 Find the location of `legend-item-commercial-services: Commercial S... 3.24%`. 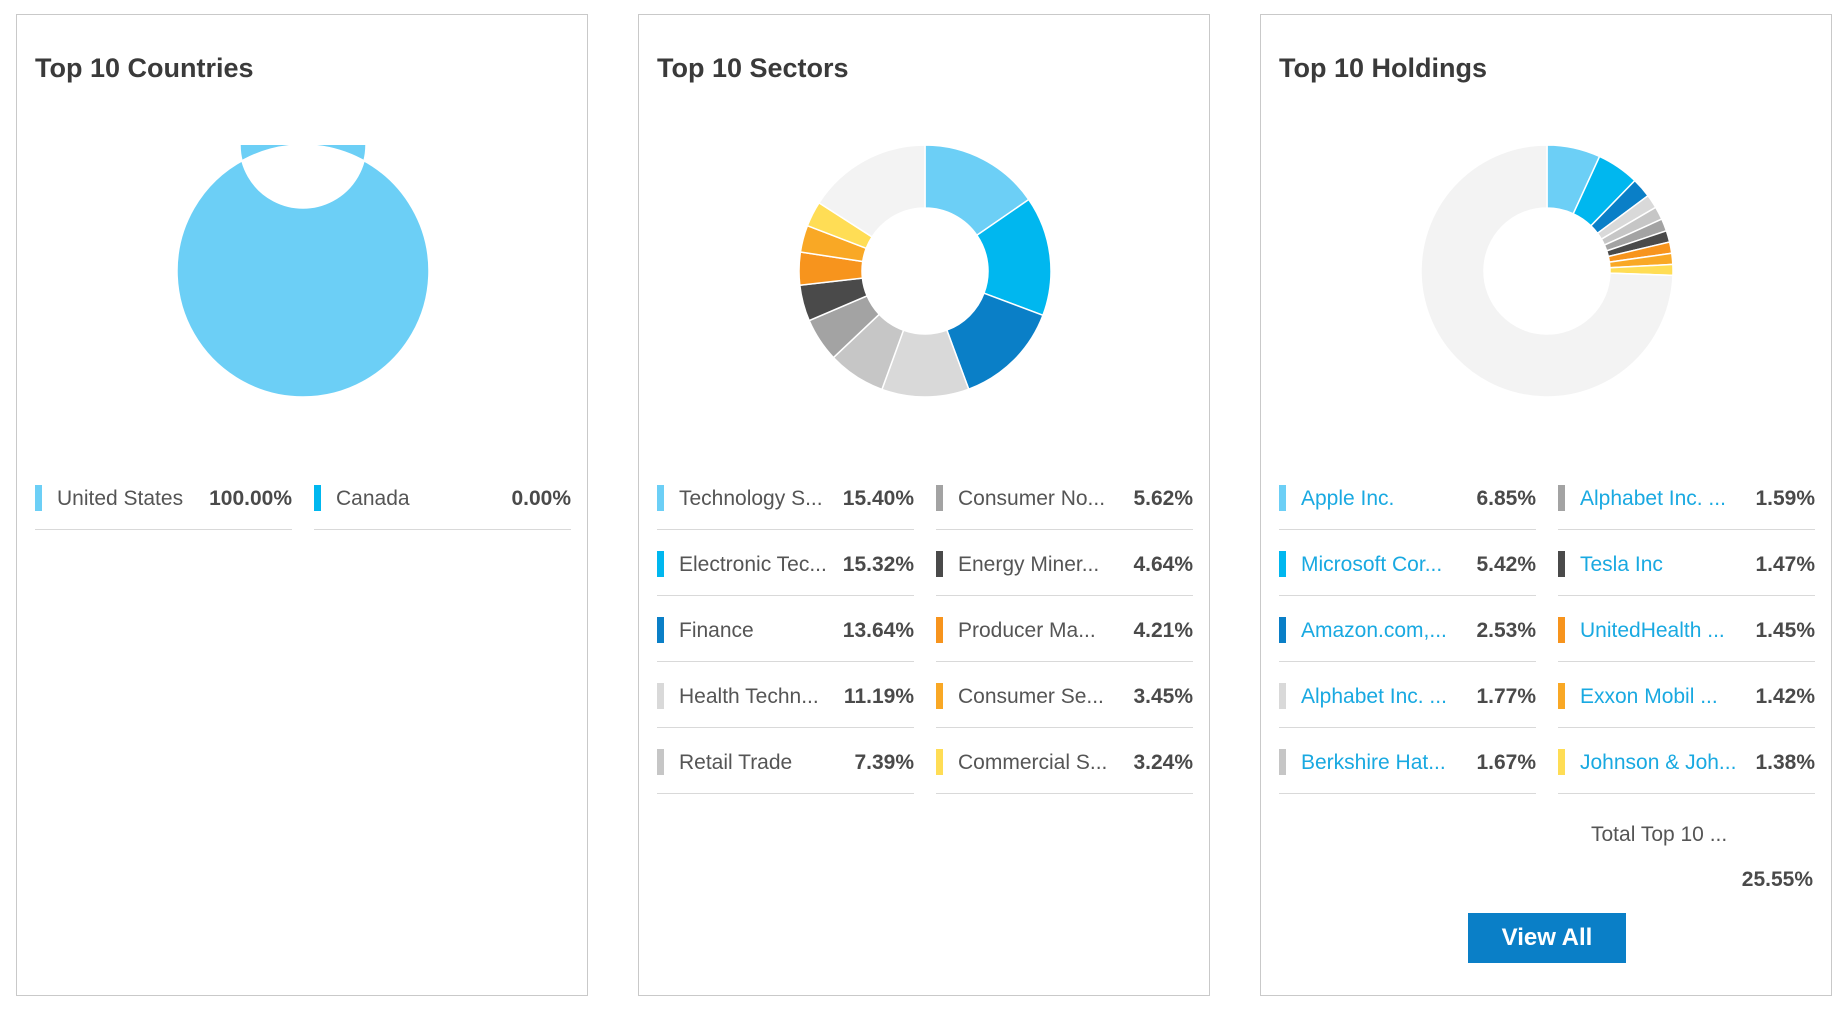

legend-item-commercial-services: Commercial S... 3.24% is located at coordinates (1064, 761).